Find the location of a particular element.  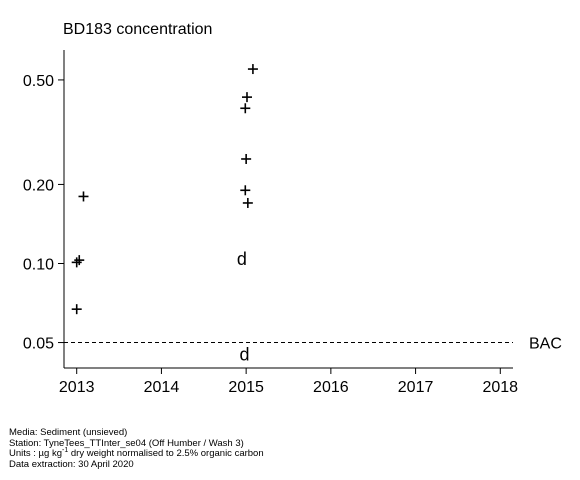

caption-units-prefix: Units : µg kg is located at coordinates (35, 453).